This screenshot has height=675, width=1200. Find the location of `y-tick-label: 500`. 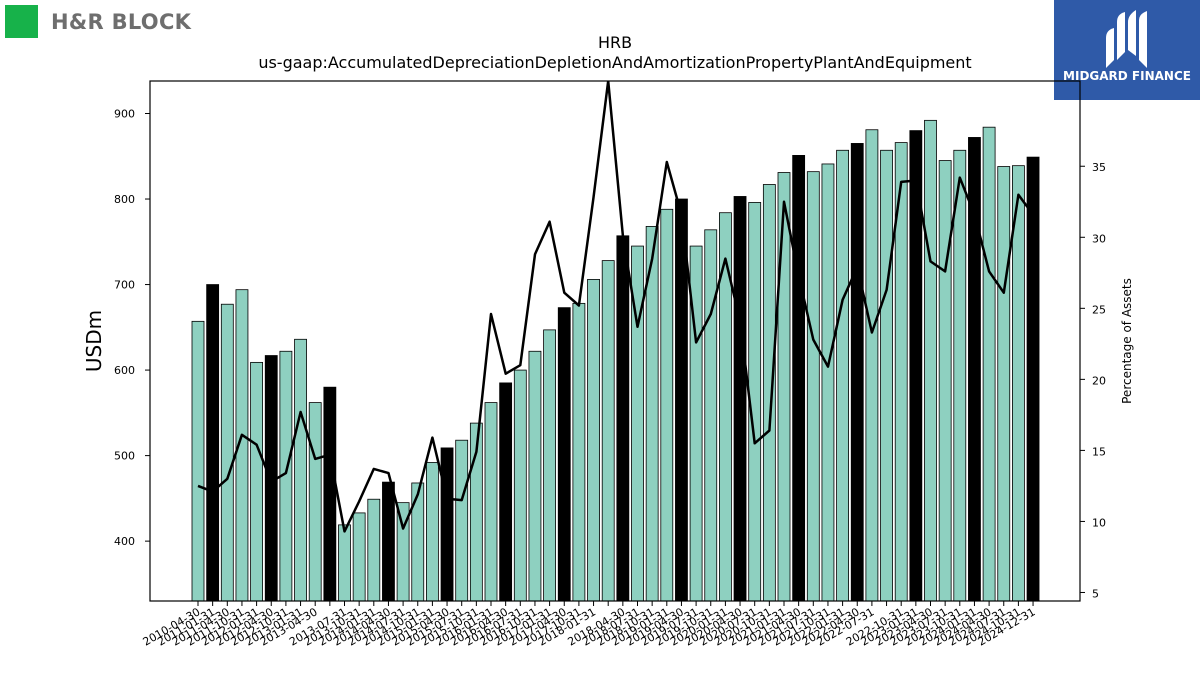

y-tick-label: 500 is located at coordinates (124, 456).